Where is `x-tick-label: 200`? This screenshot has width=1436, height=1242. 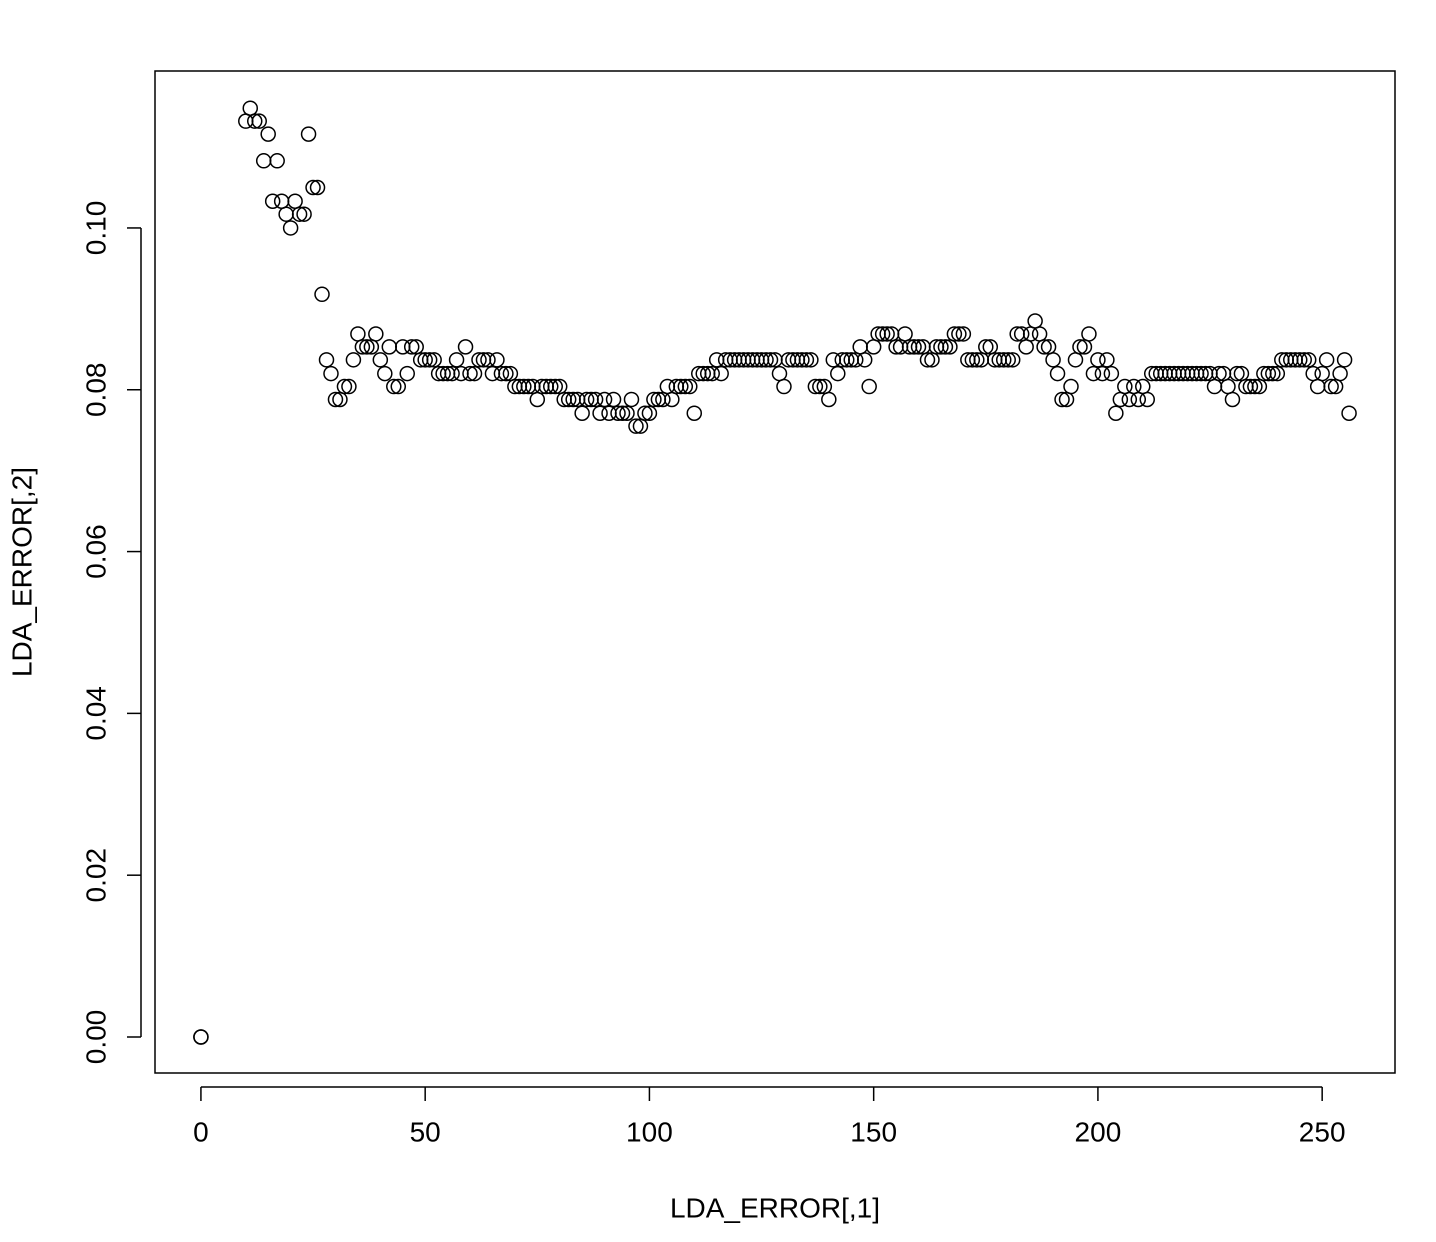
x-tick-label: 200 is located at coordinates (1098, 1131).